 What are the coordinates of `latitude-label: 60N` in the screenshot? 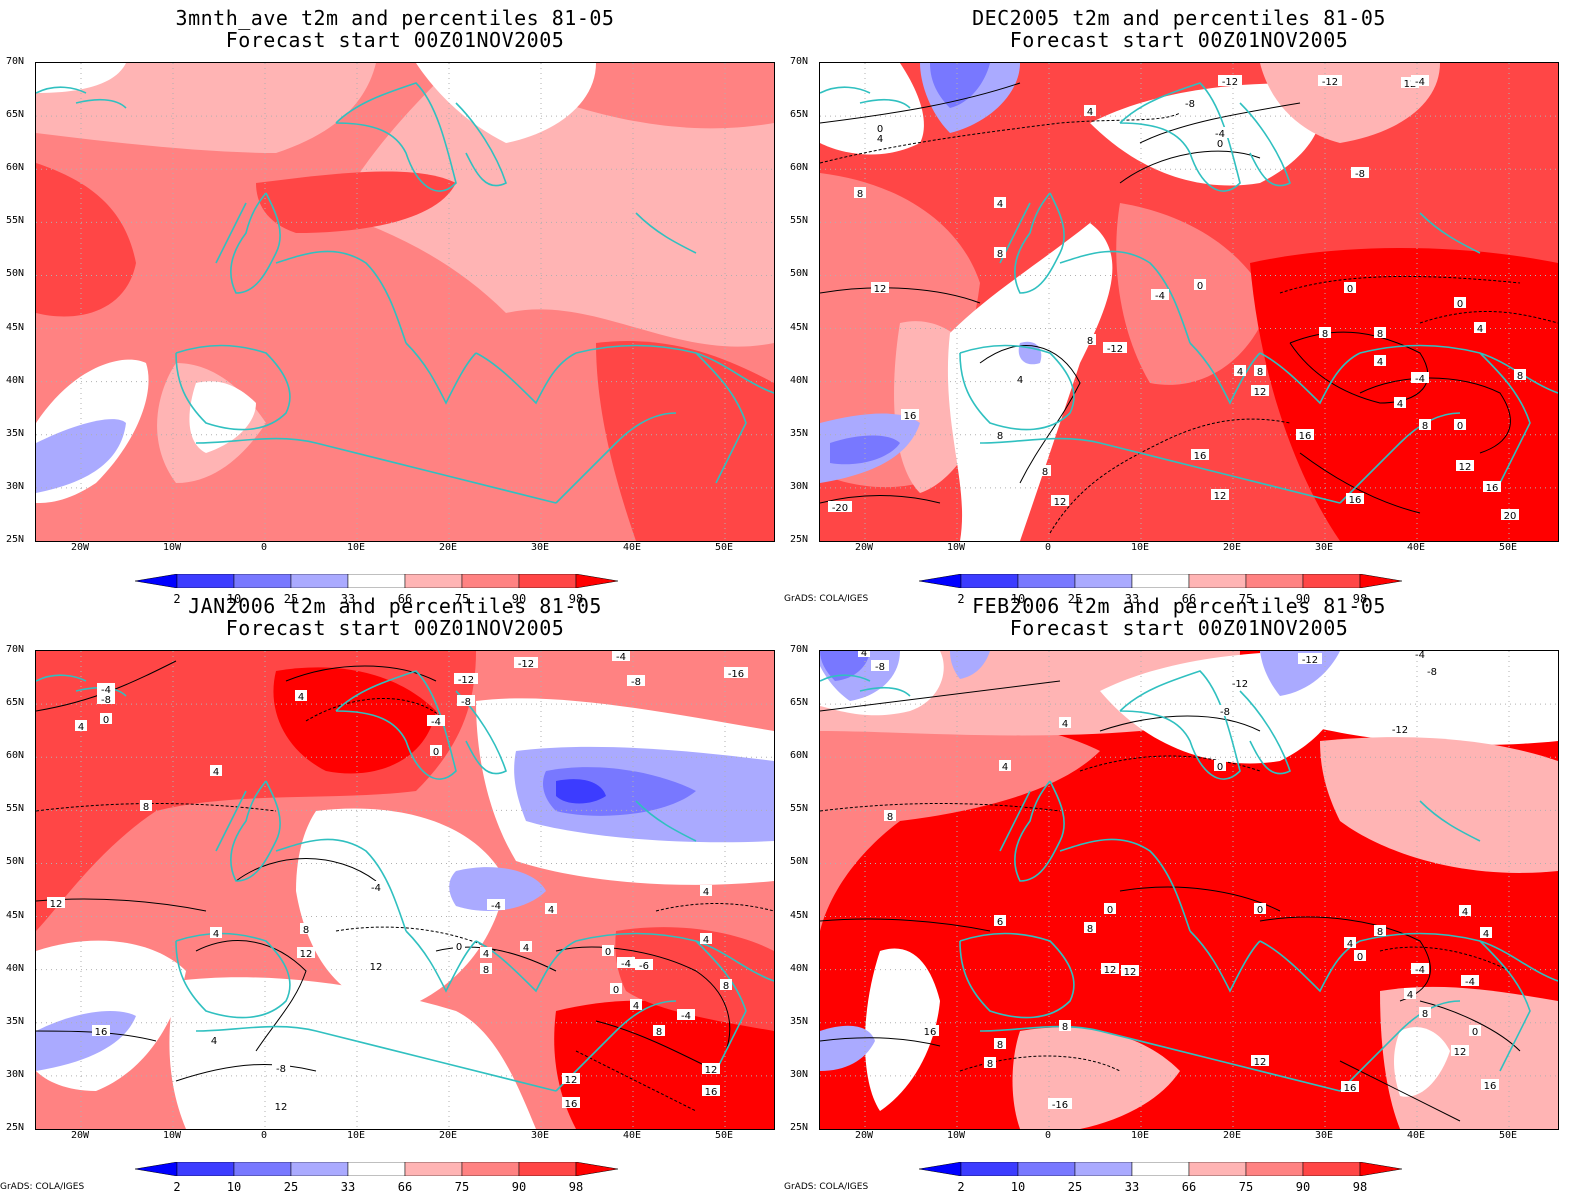 It's located at (15, 168).